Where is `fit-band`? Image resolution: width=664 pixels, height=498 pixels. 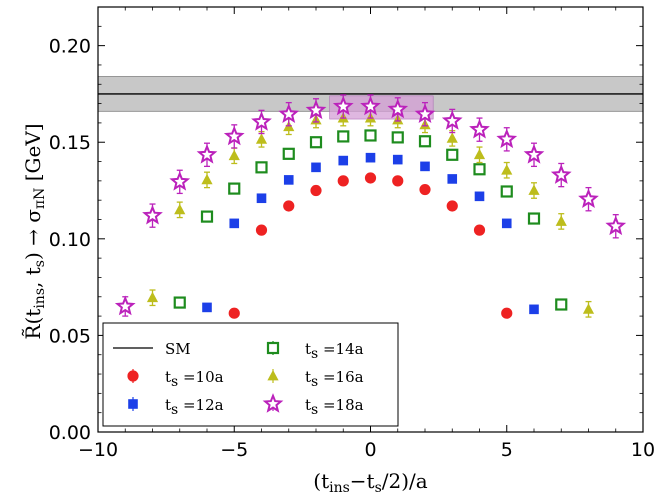
fit-band is located at coordinates (381, 107).